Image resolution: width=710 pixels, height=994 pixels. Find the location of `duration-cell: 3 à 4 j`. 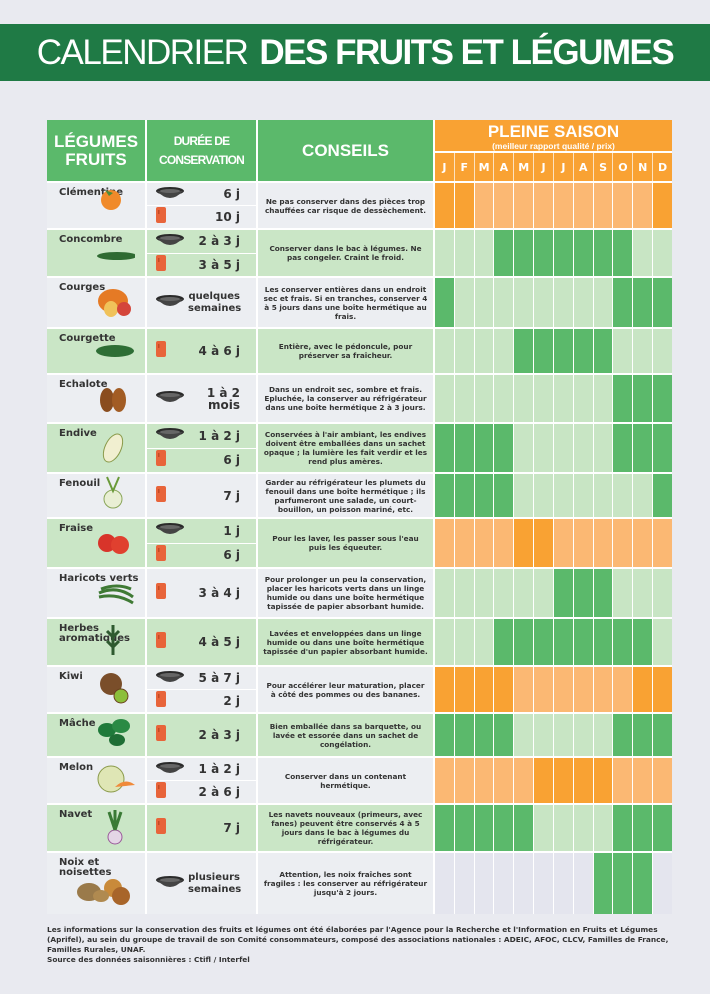

duration-cell: 3 à 4 j is located at coordinates (202, 593).